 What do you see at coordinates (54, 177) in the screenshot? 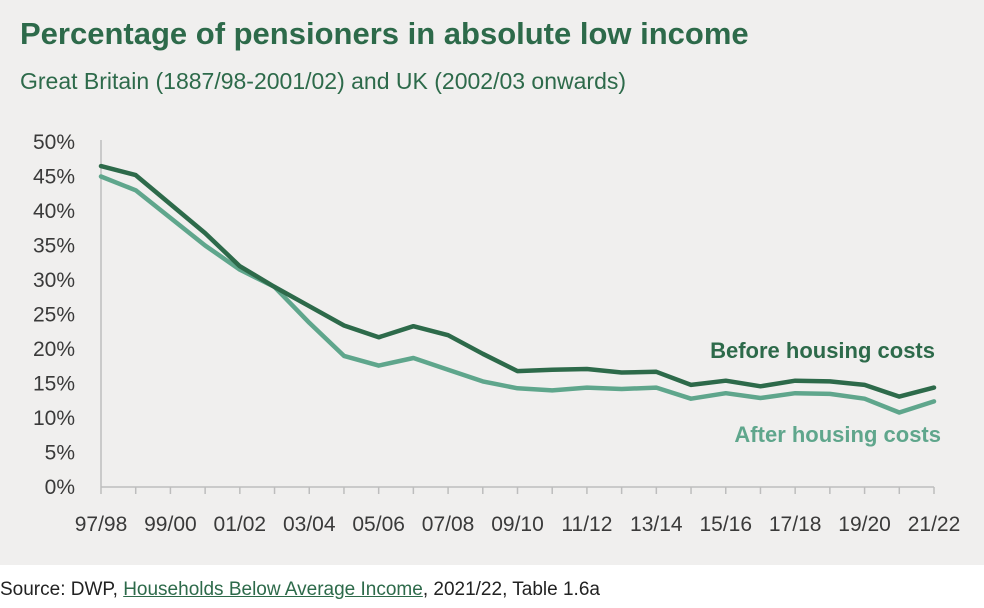
I see `y-tick-label: 45%` at bounding box center [54, 177].